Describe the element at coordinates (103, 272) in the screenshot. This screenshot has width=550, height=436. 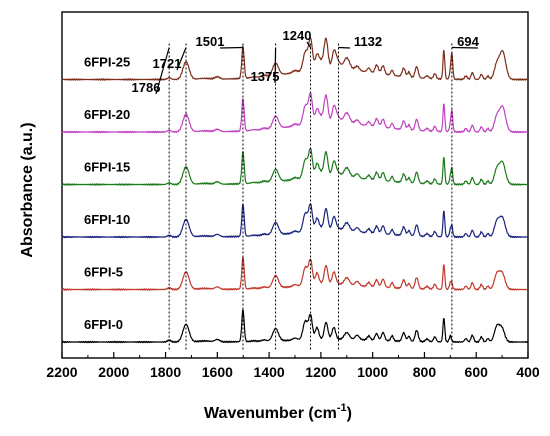
I see `series-label: 6FPI-5` at that location.